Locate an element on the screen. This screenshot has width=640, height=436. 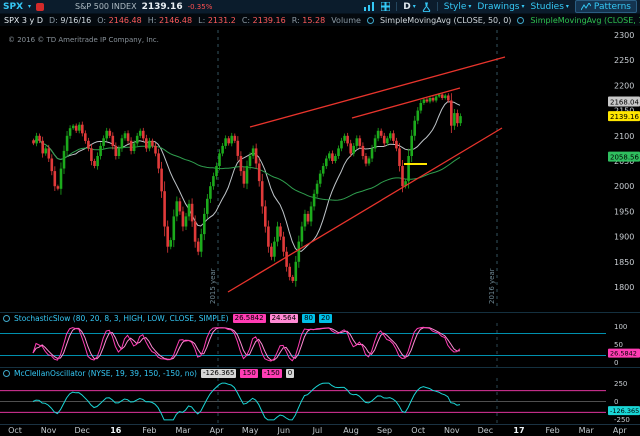
mcclellan-line is located at coordinates (246, 401).